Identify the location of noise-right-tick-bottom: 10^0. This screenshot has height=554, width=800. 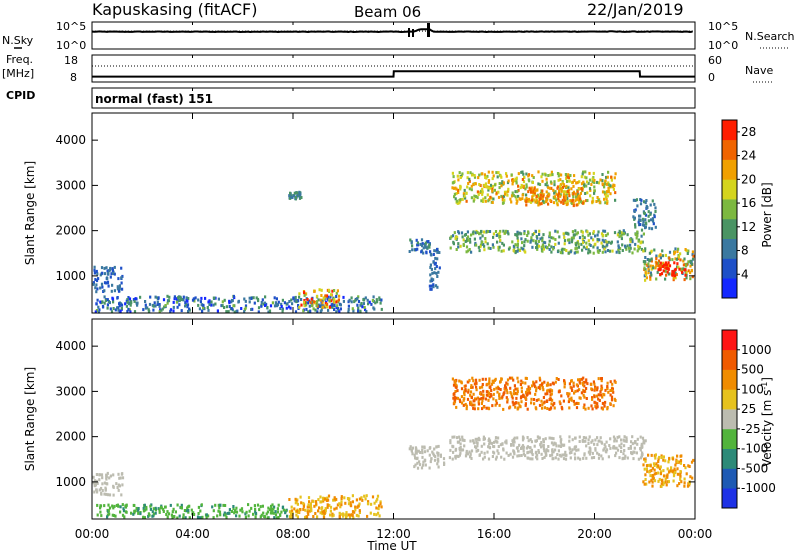
(723, 45).